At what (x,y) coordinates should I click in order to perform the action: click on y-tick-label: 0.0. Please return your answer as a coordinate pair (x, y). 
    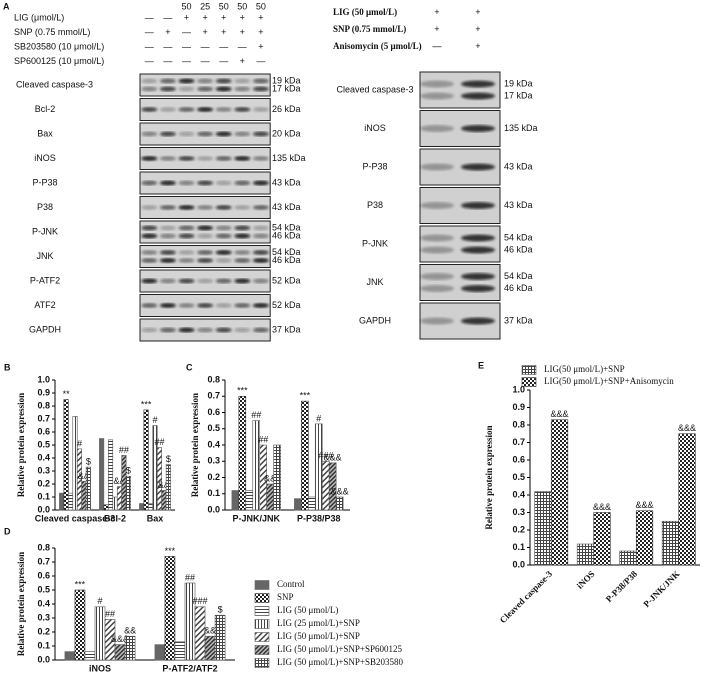
    Looking at the image, I should click on (518, 564).